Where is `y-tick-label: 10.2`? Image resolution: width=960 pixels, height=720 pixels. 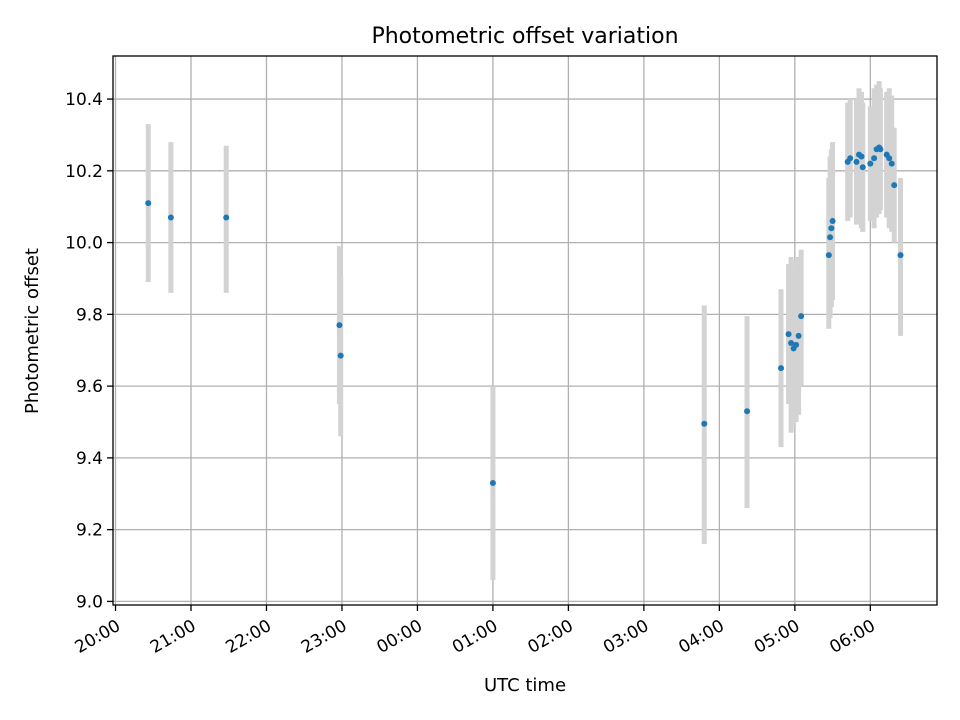
y-tick-label: 10.2 is located at coordinates (84, 172).